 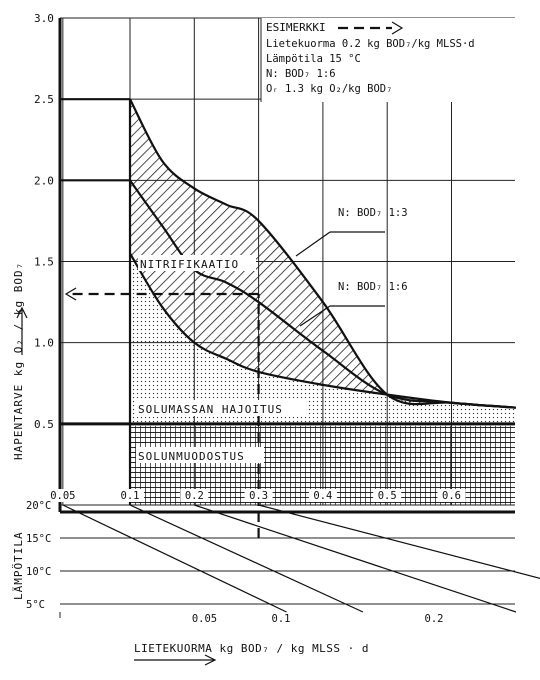 I want to click on temp-tick-label: 20°C, so click(x=38, y=506).